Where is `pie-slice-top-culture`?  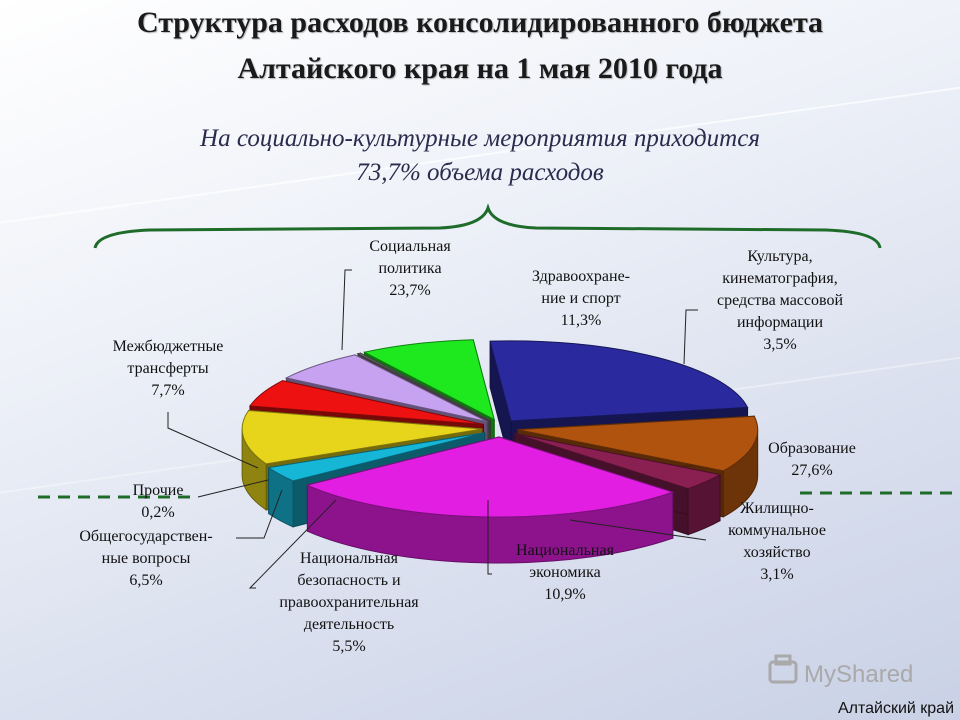
pie-slice-top-culture is located at coordinates (618, 461).